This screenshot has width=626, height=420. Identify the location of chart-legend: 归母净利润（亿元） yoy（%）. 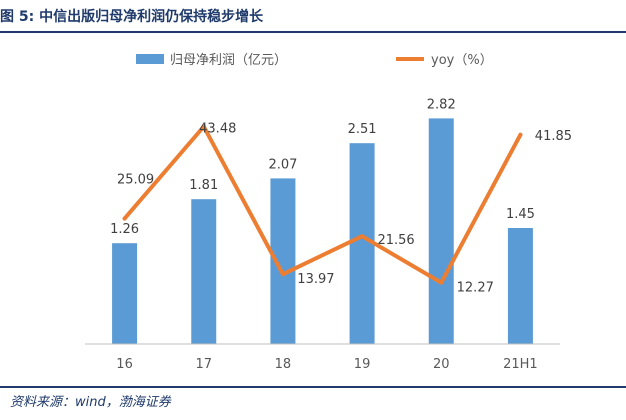
(314, 60).